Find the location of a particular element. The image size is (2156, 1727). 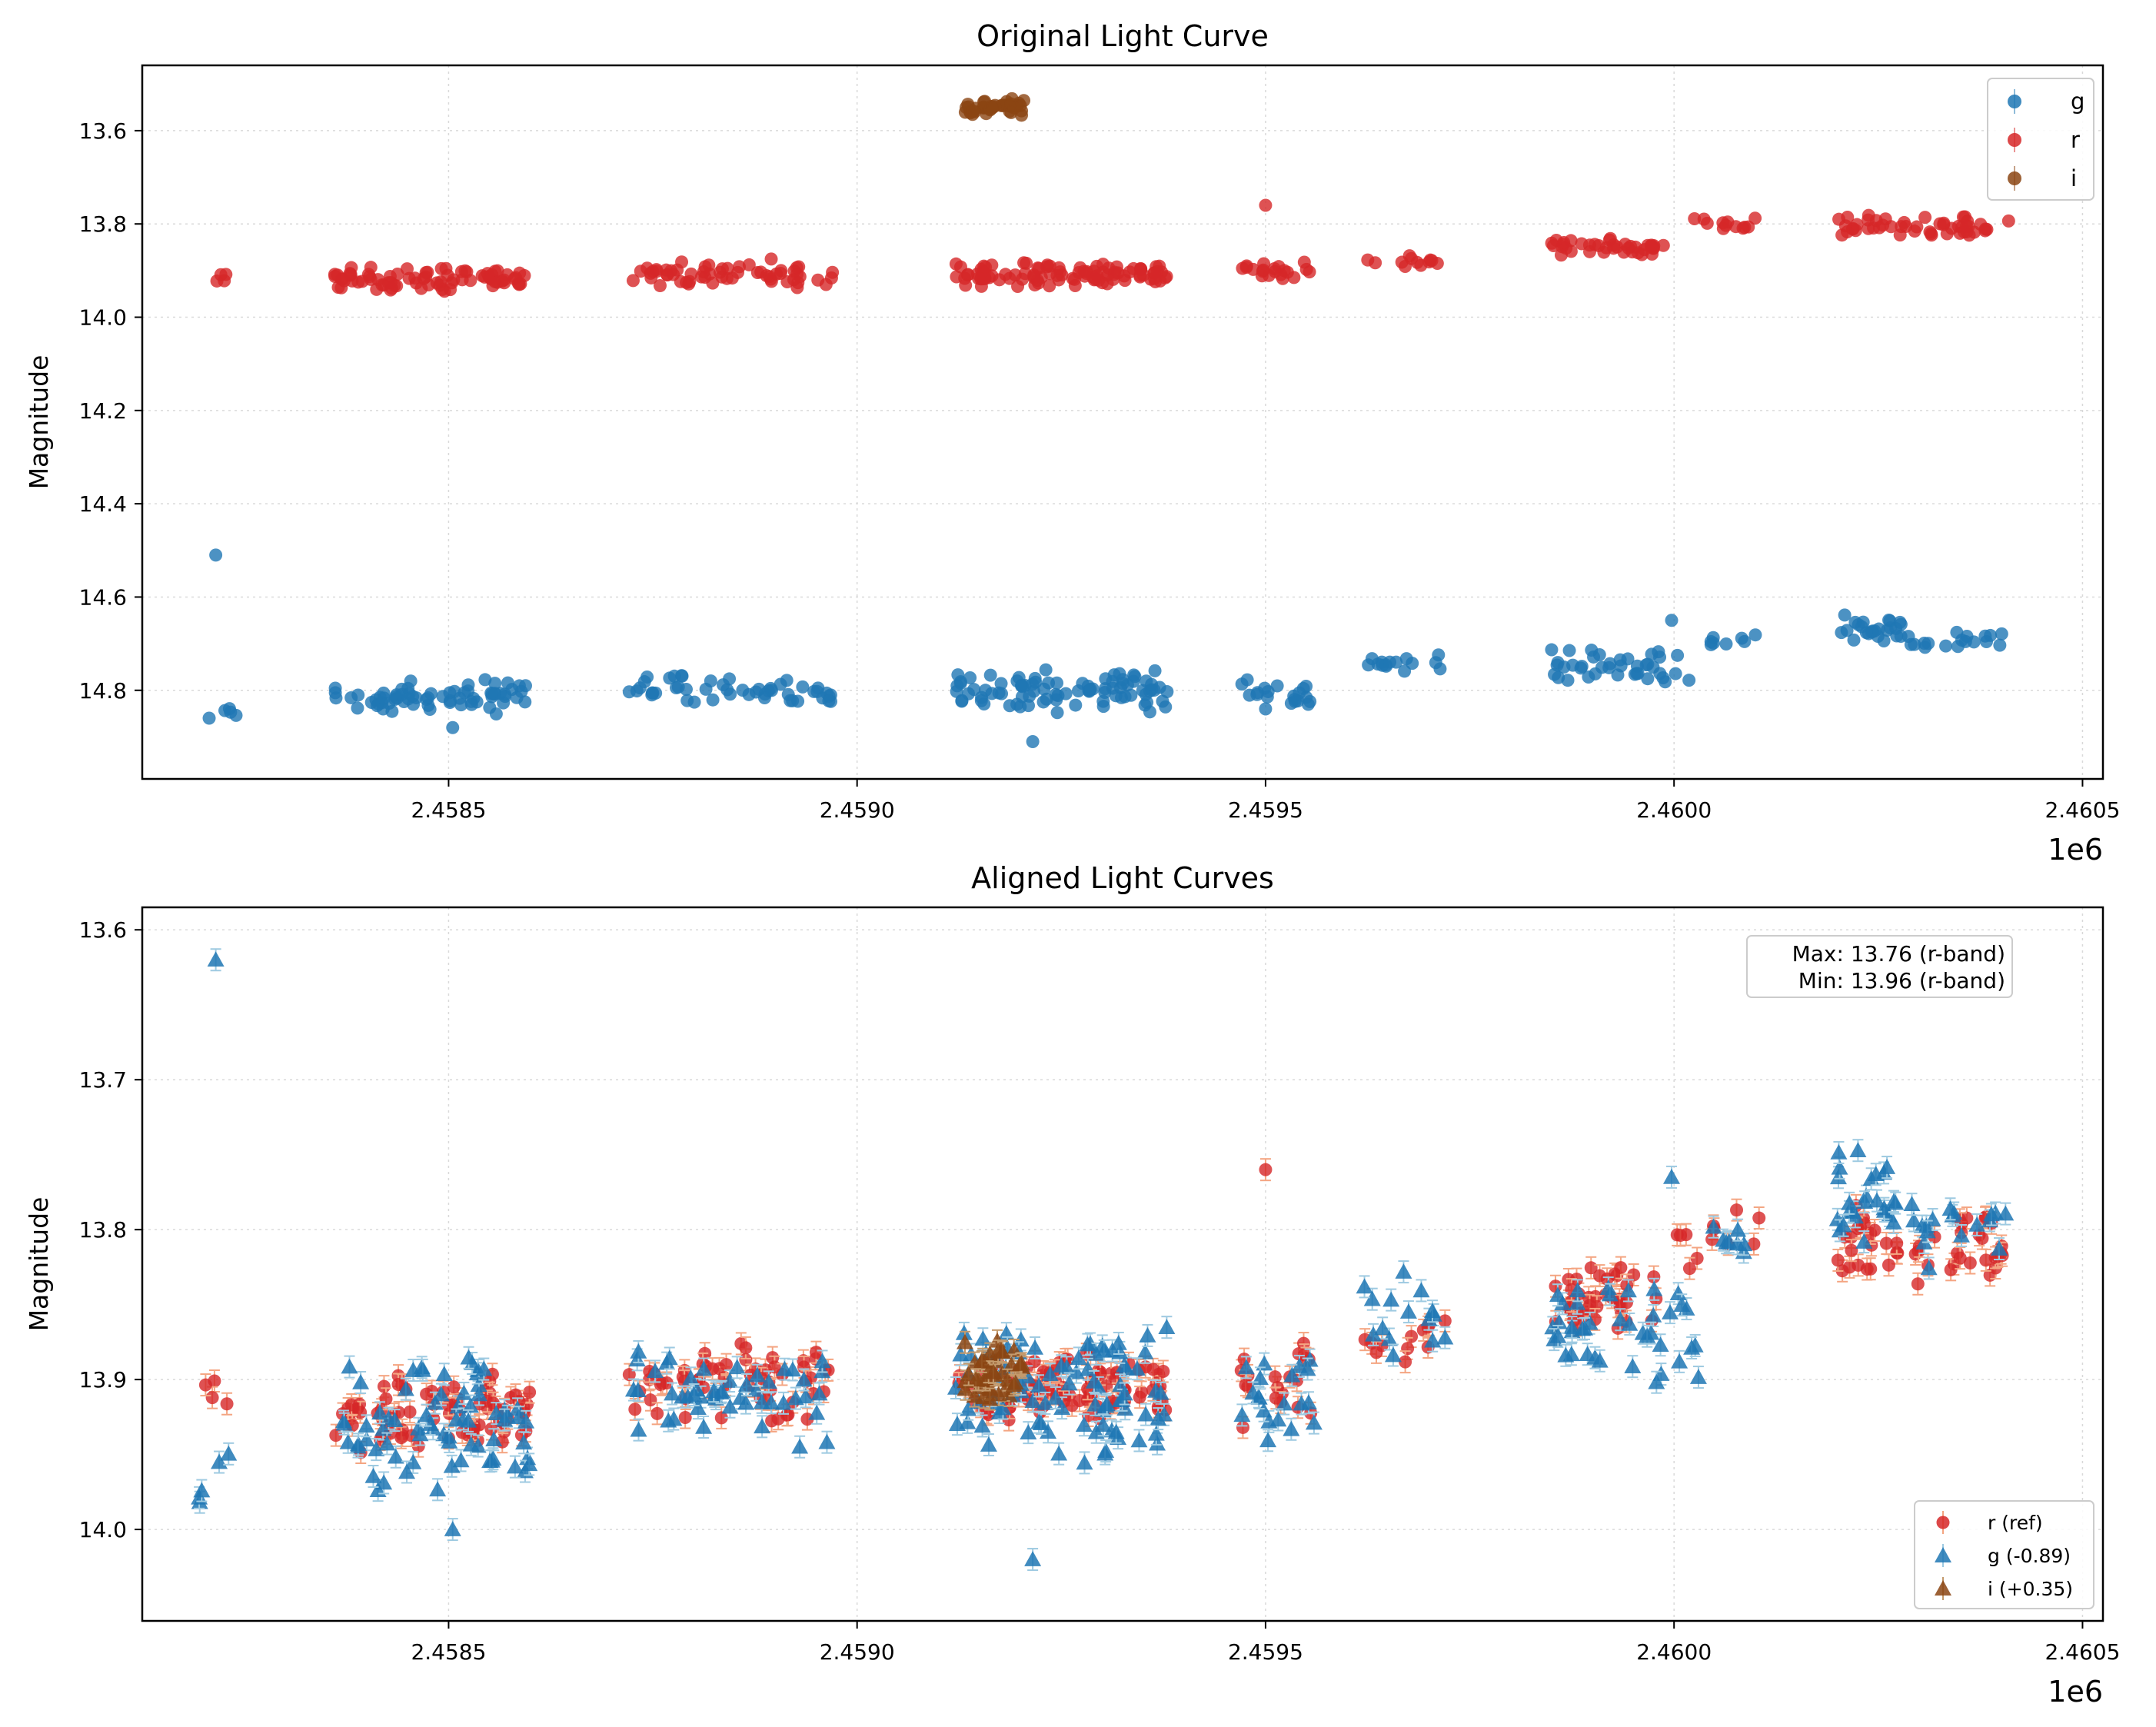

y-tick-label: 13.8 is located at coordinates (103, 224).